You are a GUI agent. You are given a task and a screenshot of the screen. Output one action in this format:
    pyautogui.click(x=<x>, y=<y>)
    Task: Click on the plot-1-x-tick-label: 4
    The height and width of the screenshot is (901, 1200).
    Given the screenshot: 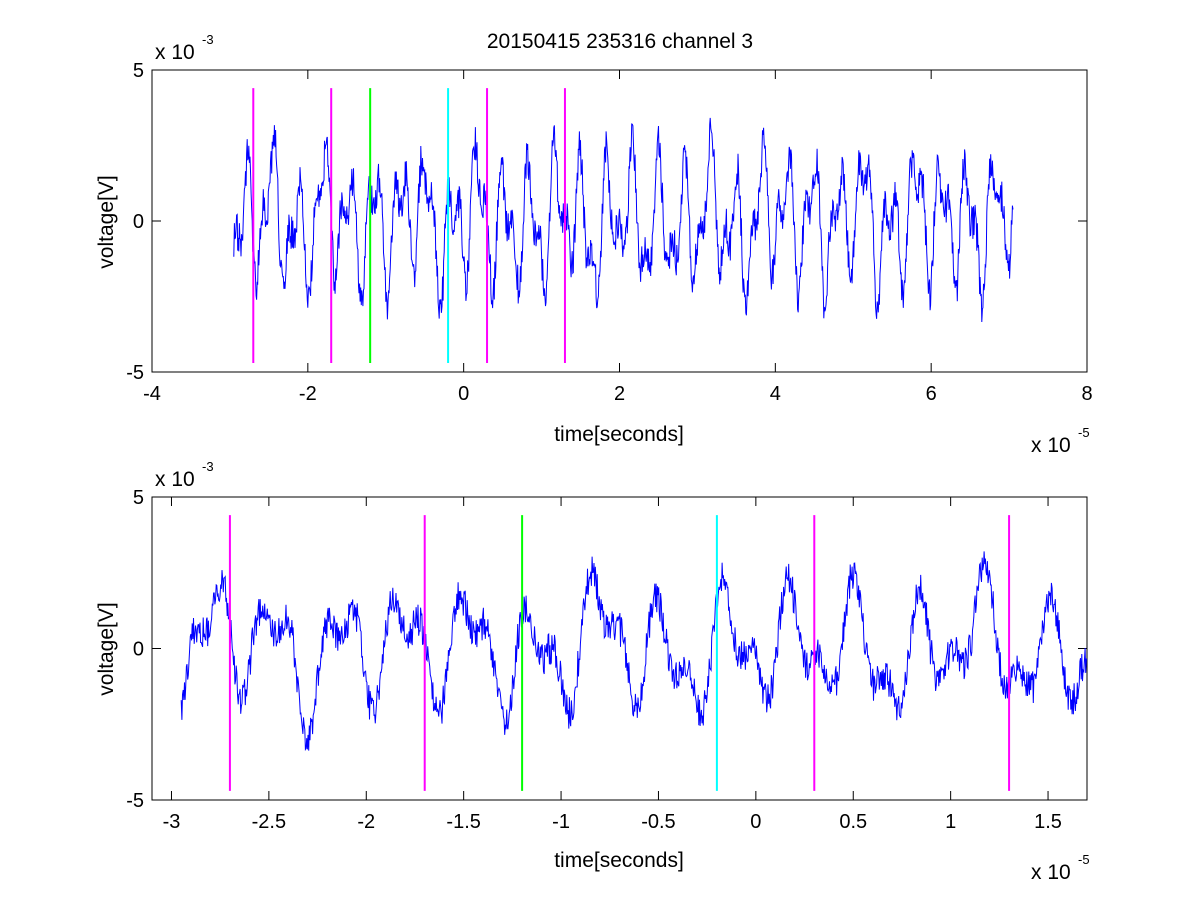 What is the action you would take?
    pyautogui.click(x=775, y=394)
    